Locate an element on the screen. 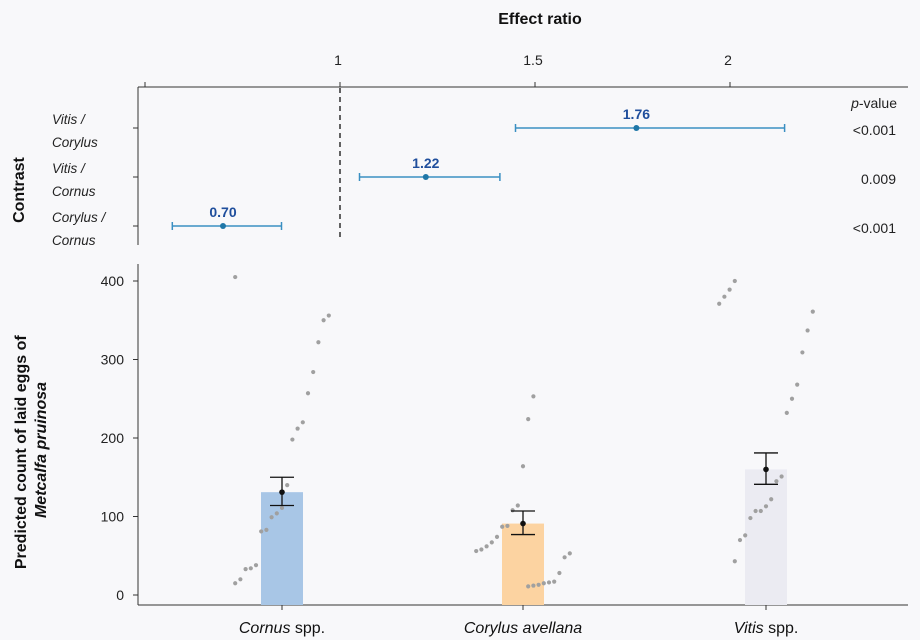 Image resolution: width=920 pixels, height=640 pixels. bar-y-tick-label: 100 is located at coordinates (113, 517).